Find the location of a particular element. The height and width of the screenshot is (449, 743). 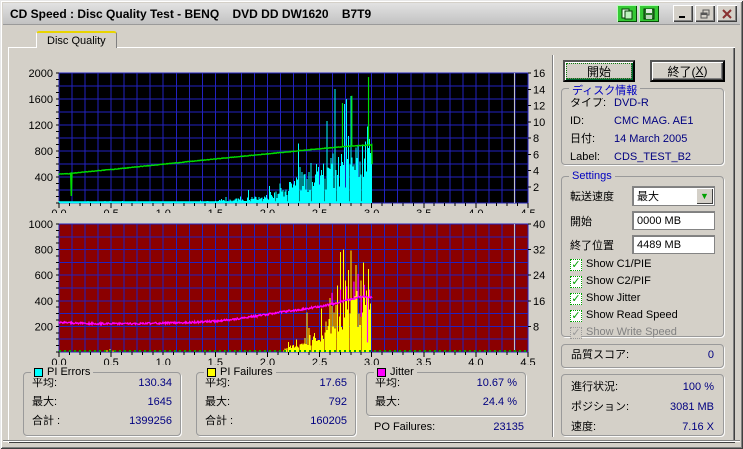

jitter-stats-box: Jitter 平均: 10.67 % 最大: 24.4 % is located at coordinates (446, 391).